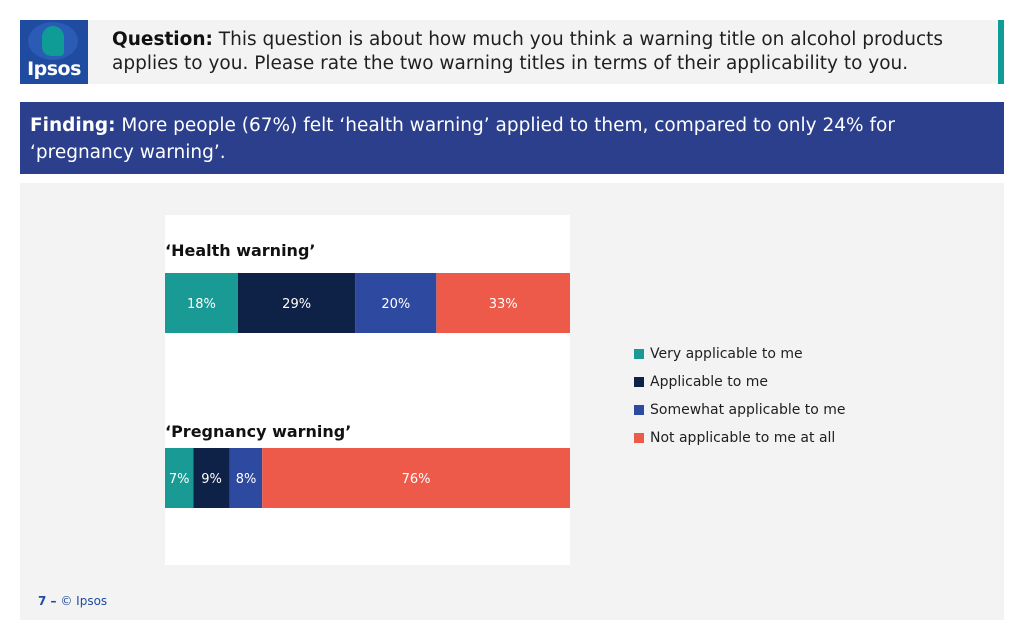 The image size is (1024, 640). Describe the element at coordinates (258, 431) in the screenshot. I see `category-label: ‘Pregnancy warning’` at that location.